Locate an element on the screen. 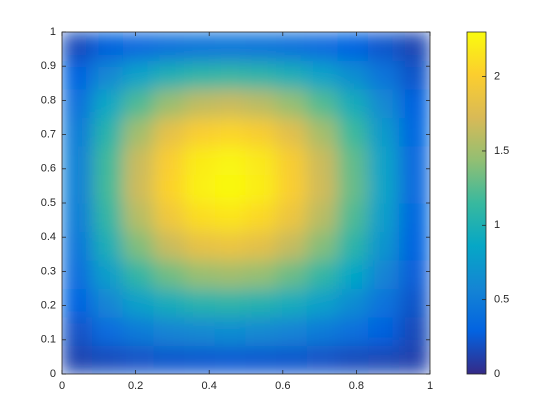 This screenshot has height=420, width=560. y-tick-label: 0.8 is located at coordinates (48, 100).